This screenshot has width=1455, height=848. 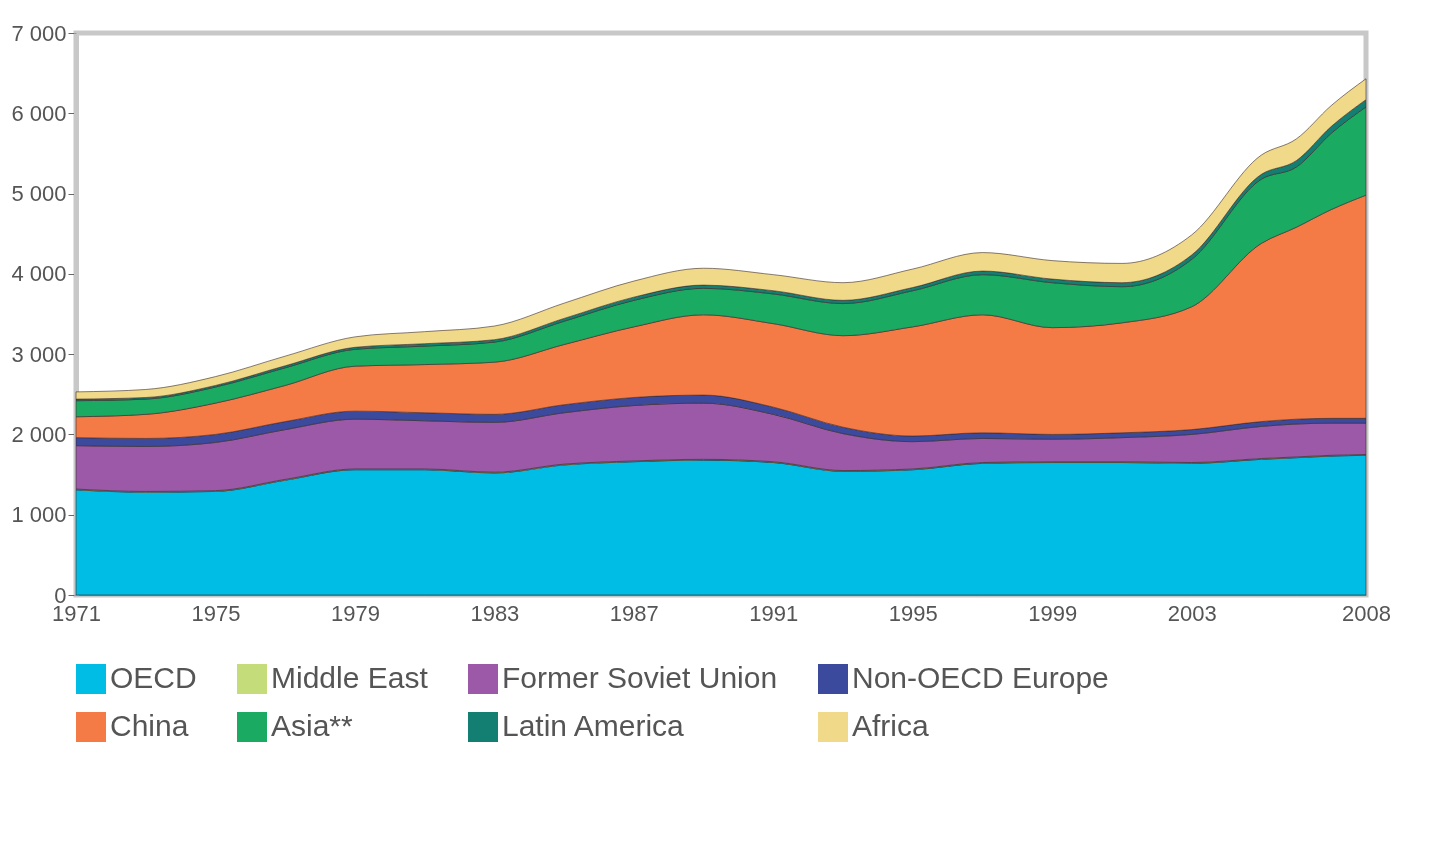 What do you see at coordinates (593, 725) in the screenshot?
I see `legend-label: Latin America` at bounding box center [593, 725].